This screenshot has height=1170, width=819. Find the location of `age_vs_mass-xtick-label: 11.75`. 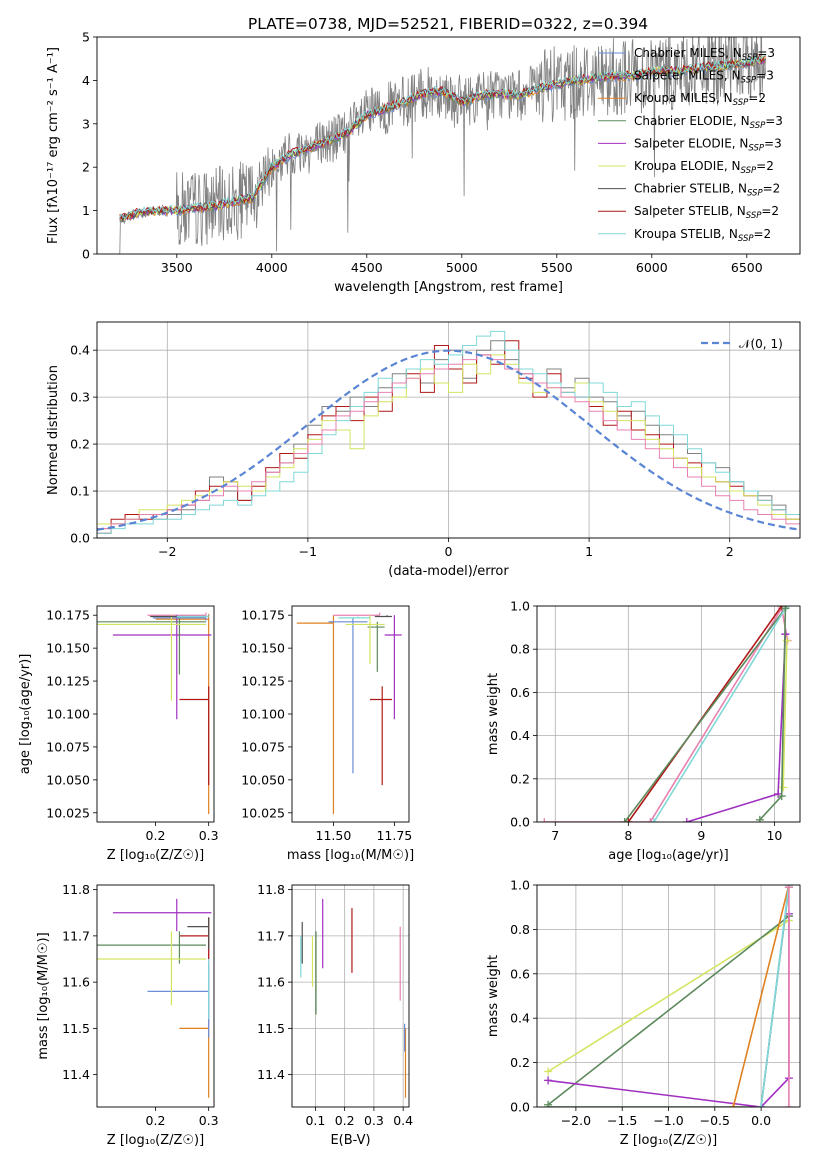

age_vs_mass-xtick-label: 11.75 is located at coordinates (394, 835).